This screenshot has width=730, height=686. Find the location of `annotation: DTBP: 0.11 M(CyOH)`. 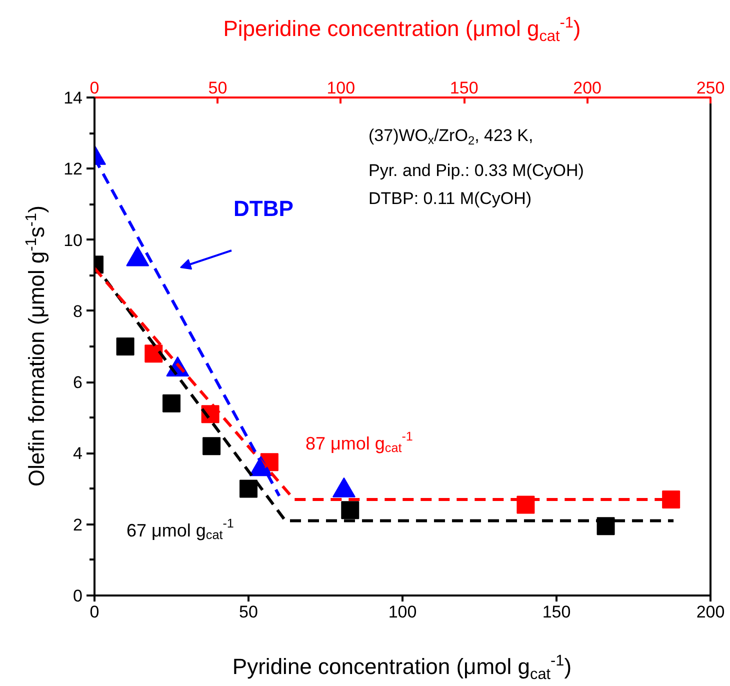

annotation: DTBP: 0.11 M(CyOH) is located at coordinates (450, 198).